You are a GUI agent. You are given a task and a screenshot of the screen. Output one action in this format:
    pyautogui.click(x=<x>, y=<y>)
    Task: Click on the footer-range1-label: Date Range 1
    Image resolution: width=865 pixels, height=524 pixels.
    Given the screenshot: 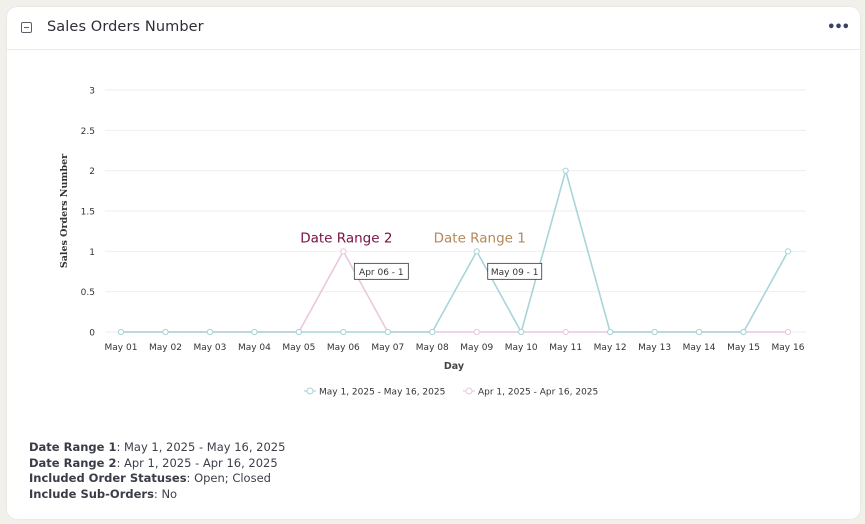 What is the action you would take?
    pyautogui.click(x=73, y=447)
    